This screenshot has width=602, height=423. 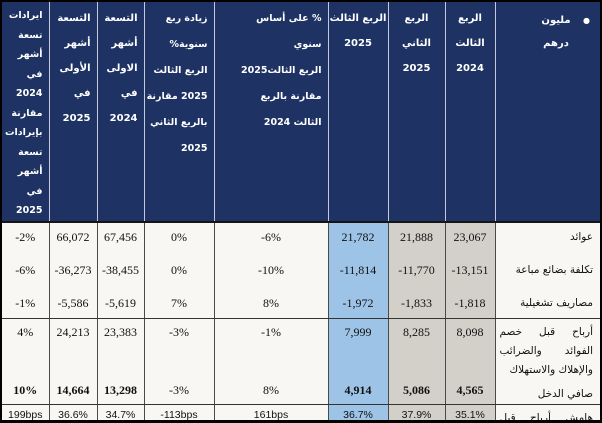 I want to click on data-cell: 10%, so click(x=25, y=390).